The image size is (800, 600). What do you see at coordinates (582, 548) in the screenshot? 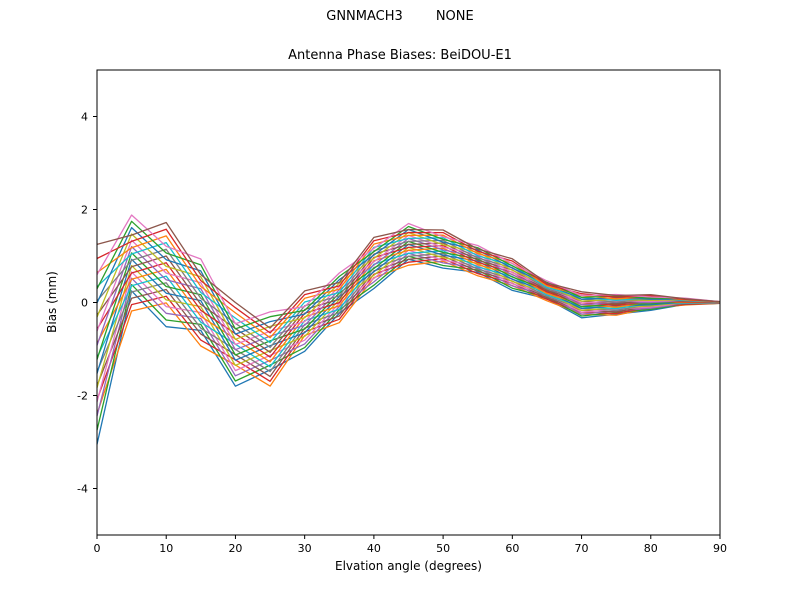
I see `x-tick-label: 70` at bounding box center [582, 548].